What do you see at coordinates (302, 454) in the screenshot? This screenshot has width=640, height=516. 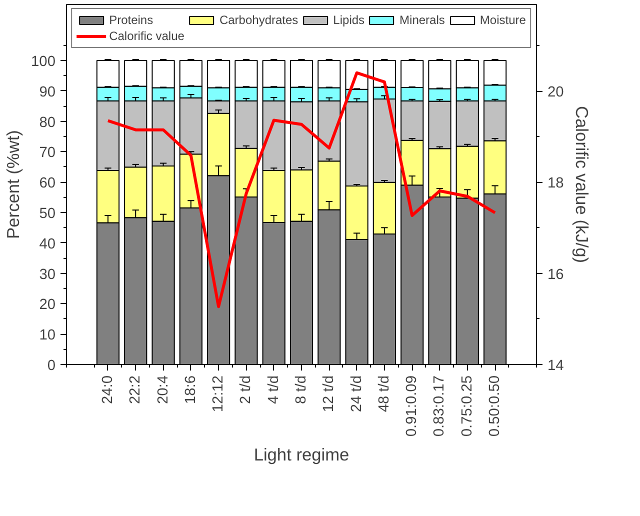 I see `x-axis-title: Light regime` at bounding box center [302, 454].